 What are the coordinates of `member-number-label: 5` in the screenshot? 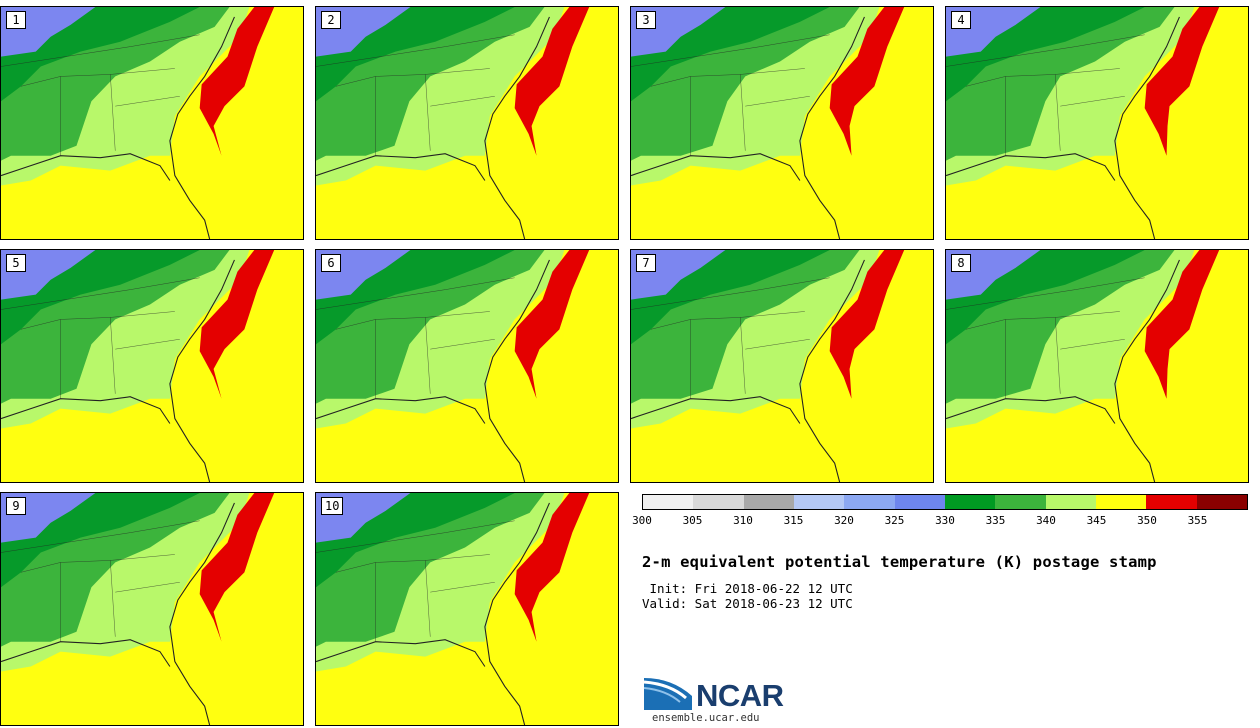 It's located at (16, 263).